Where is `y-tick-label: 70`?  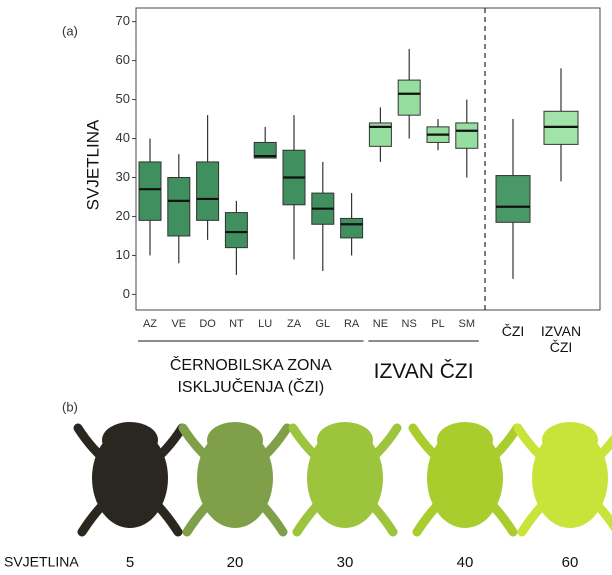 y-tick-label: 70 is located at coordinates (123, 20).